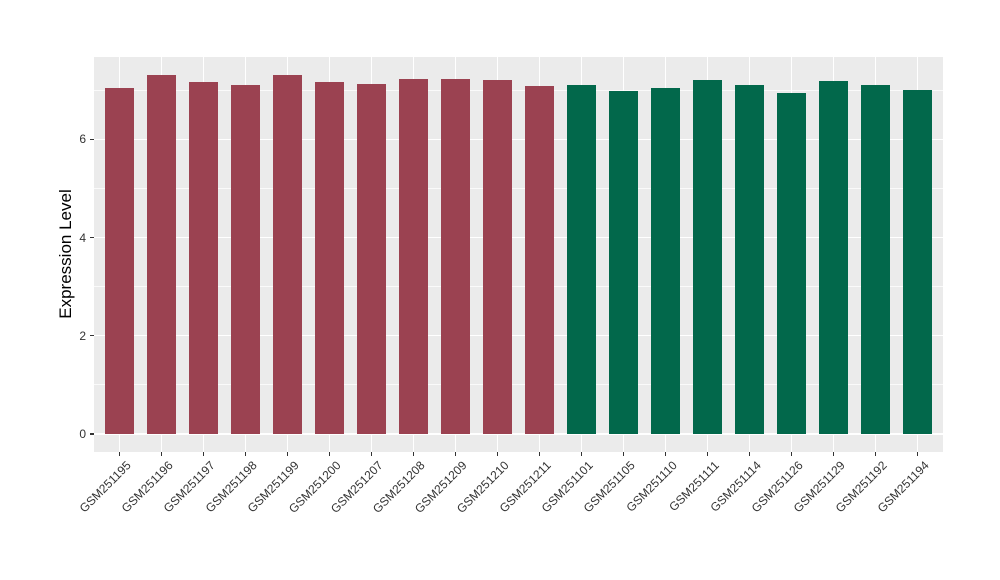 This screenshot has width=1000, height=580. Describe the element at coordinates (497, 257) in the screenshot. I see `bar-GSM251210` at that location.